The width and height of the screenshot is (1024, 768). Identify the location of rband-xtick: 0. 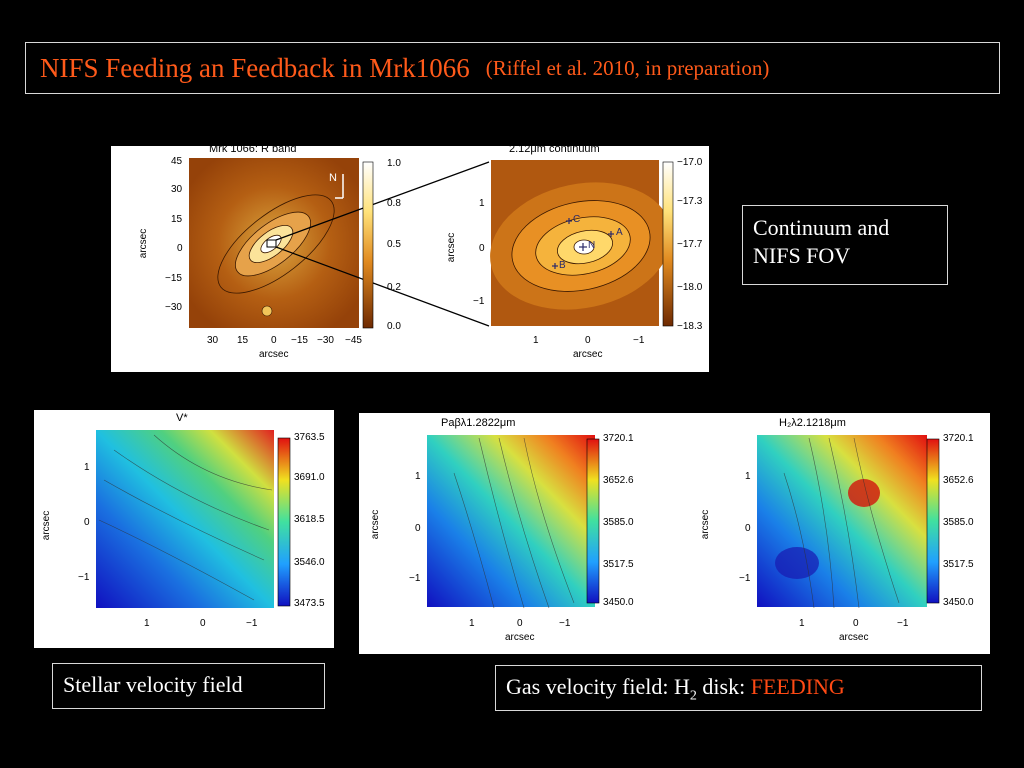
(274, 340).